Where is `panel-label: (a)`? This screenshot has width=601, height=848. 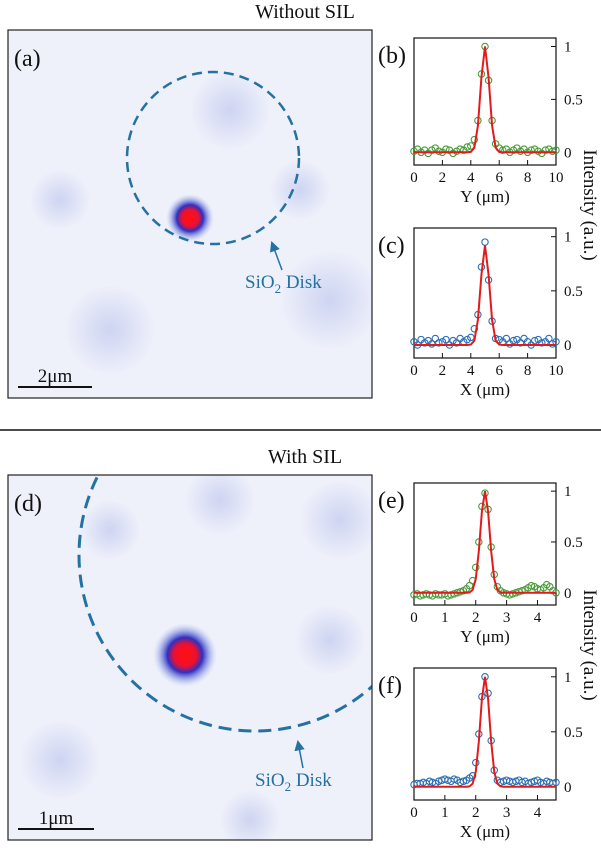 panel-label: (a) is located at coordinates (27, 59).